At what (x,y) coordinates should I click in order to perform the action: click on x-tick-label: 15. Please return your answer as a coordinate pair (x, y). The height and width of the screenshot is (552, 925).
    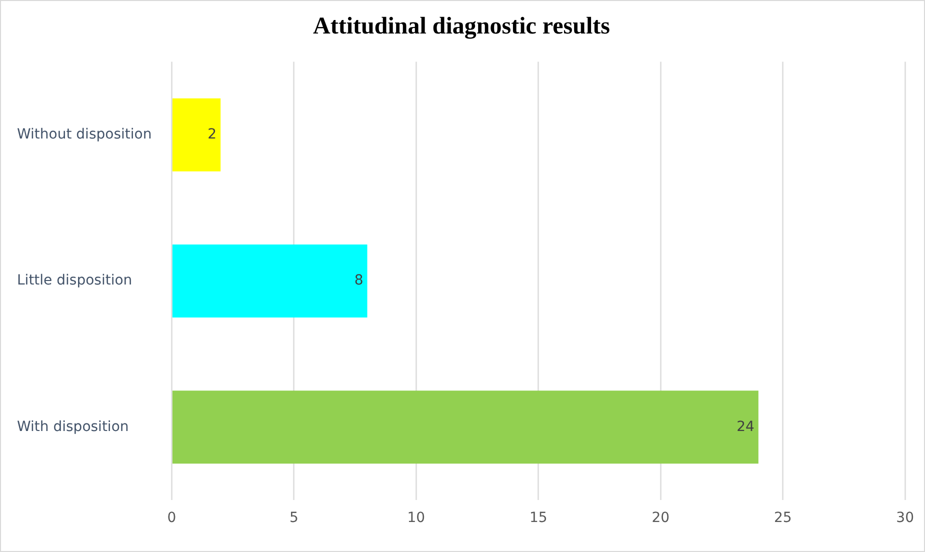
    Looking at the image, I should click on (538, 518).